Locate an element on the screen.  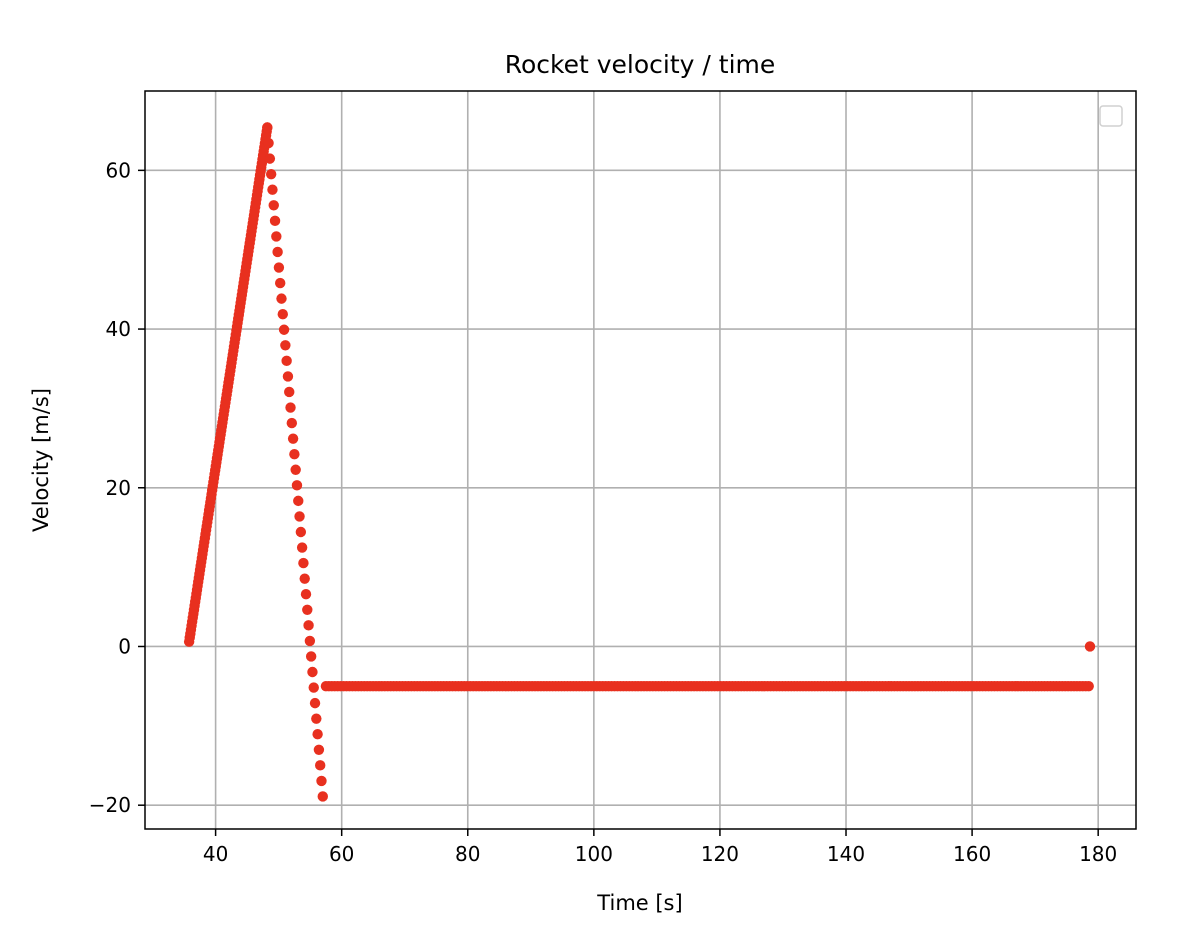
y-axis-ticks: −20 0 20 40 60 is located at coordinates (117, 487).